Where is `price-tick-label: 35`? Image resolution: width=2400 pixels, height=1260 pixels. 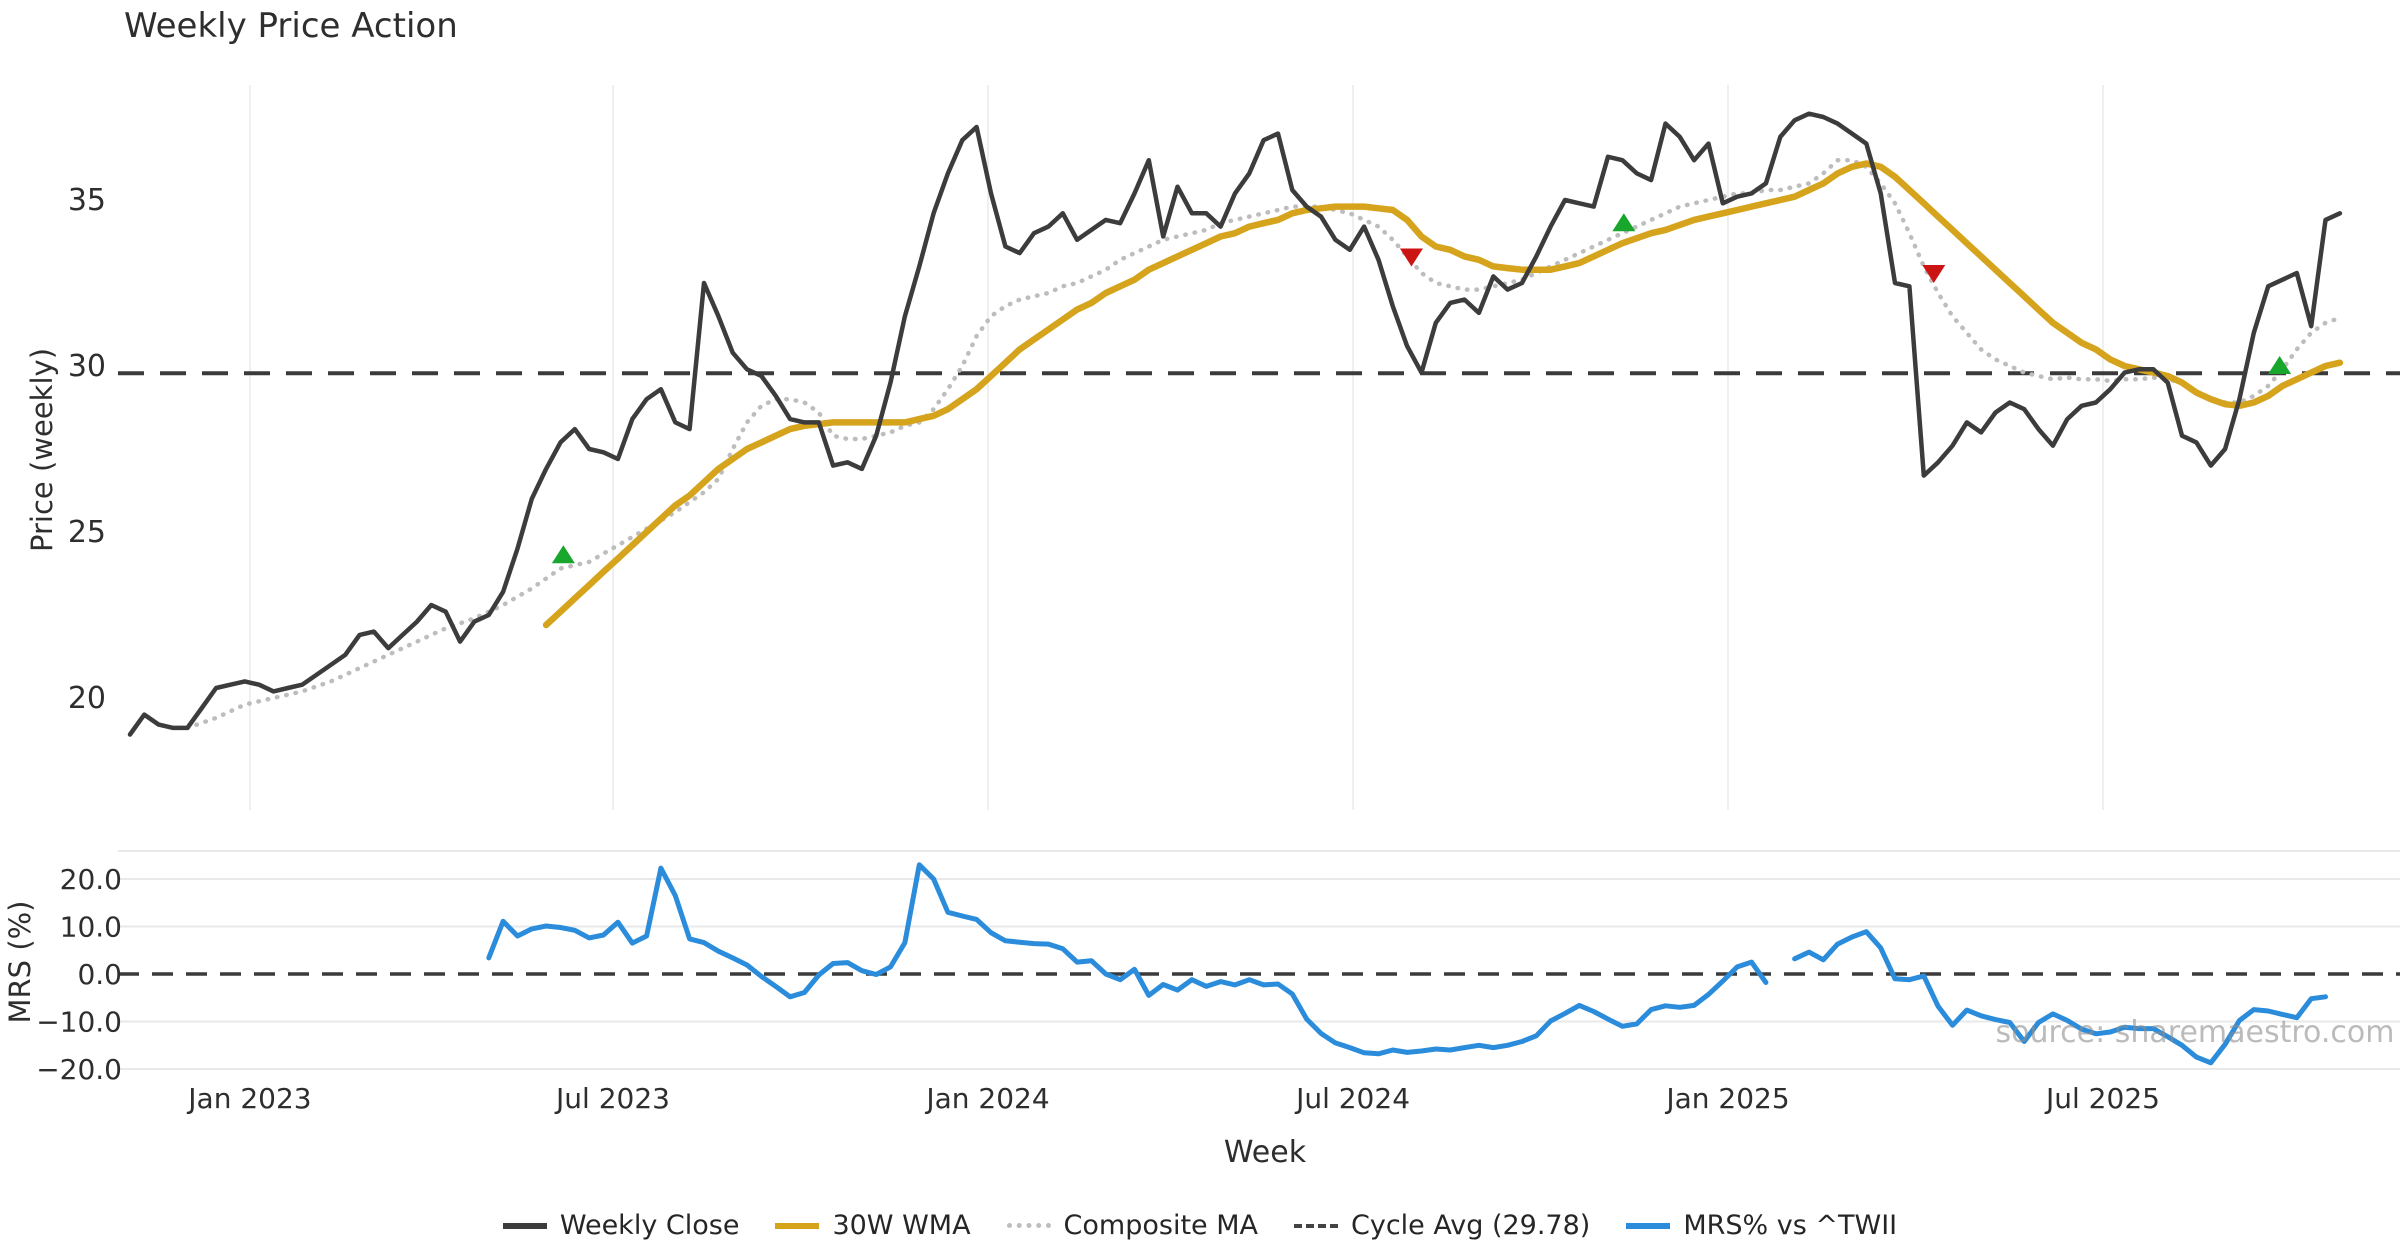
price-tick-label: 35 is located at coordinates (87, 200).